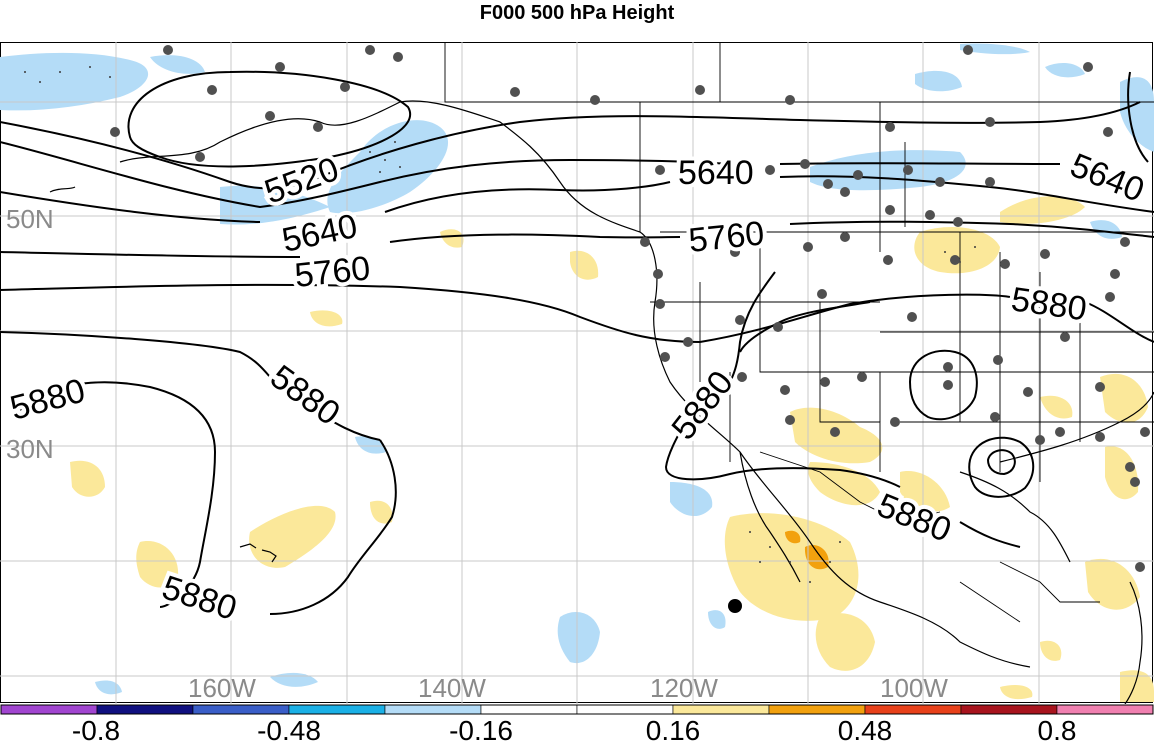 The width and height of the screenshot is (1154, 742). What do you see at coordinates (865, 728) in the screenshot?
I see `colorbar-tick: 0.48` at bounding box center [865, 728].